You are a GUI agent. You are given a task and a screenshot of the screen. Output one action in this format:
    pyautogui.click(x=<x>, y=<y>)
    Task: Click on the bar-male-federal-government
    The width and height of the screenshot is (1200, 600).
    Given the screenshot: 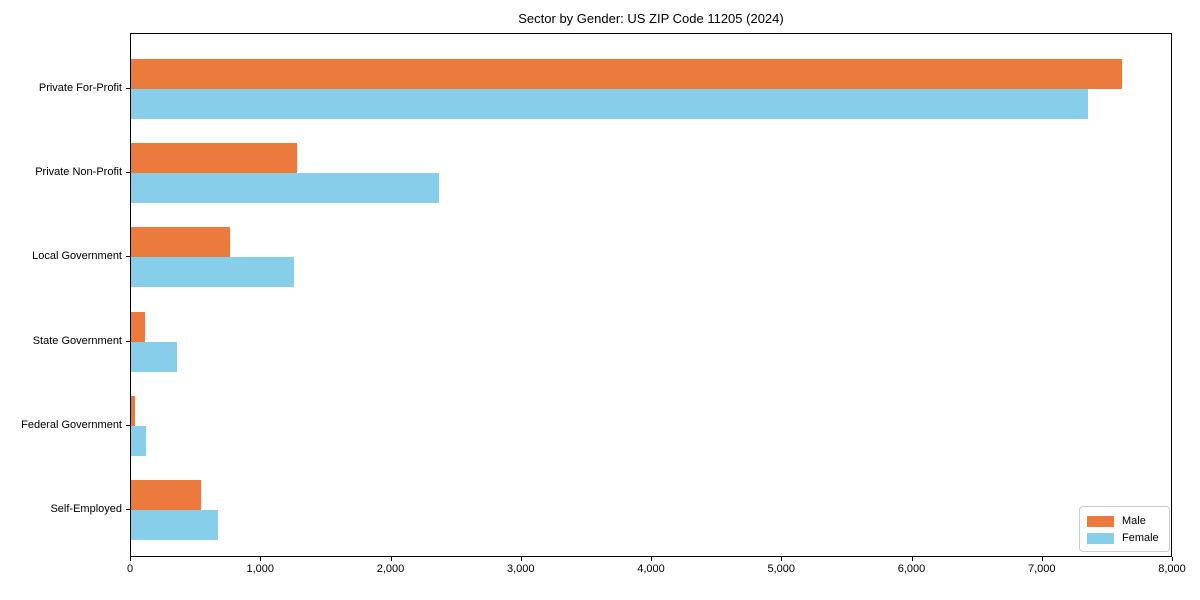 What is the action you would take?
    pyautogui.click(x=133, y=410)
    